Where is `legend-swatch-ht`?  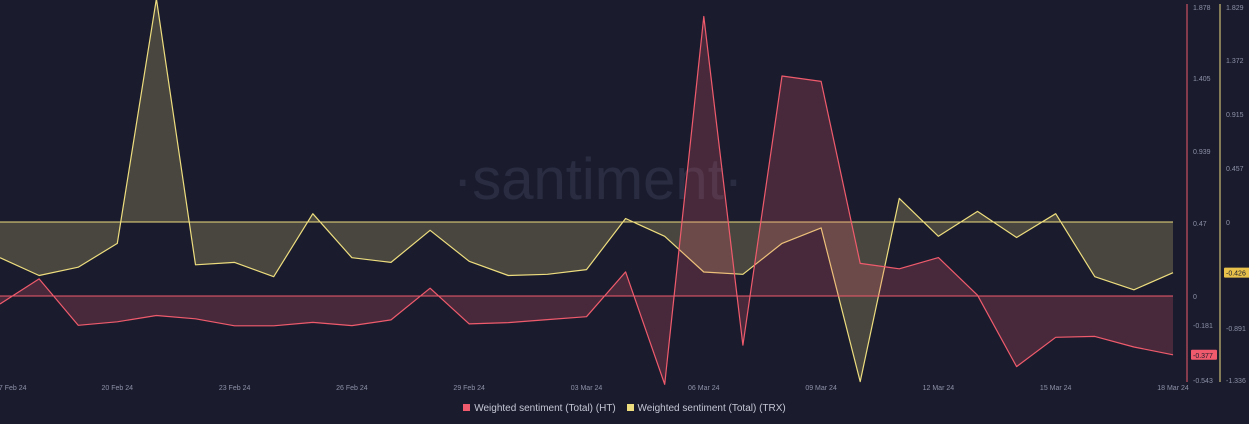
legend-swatch-ht is located at coordinates (467, 407).